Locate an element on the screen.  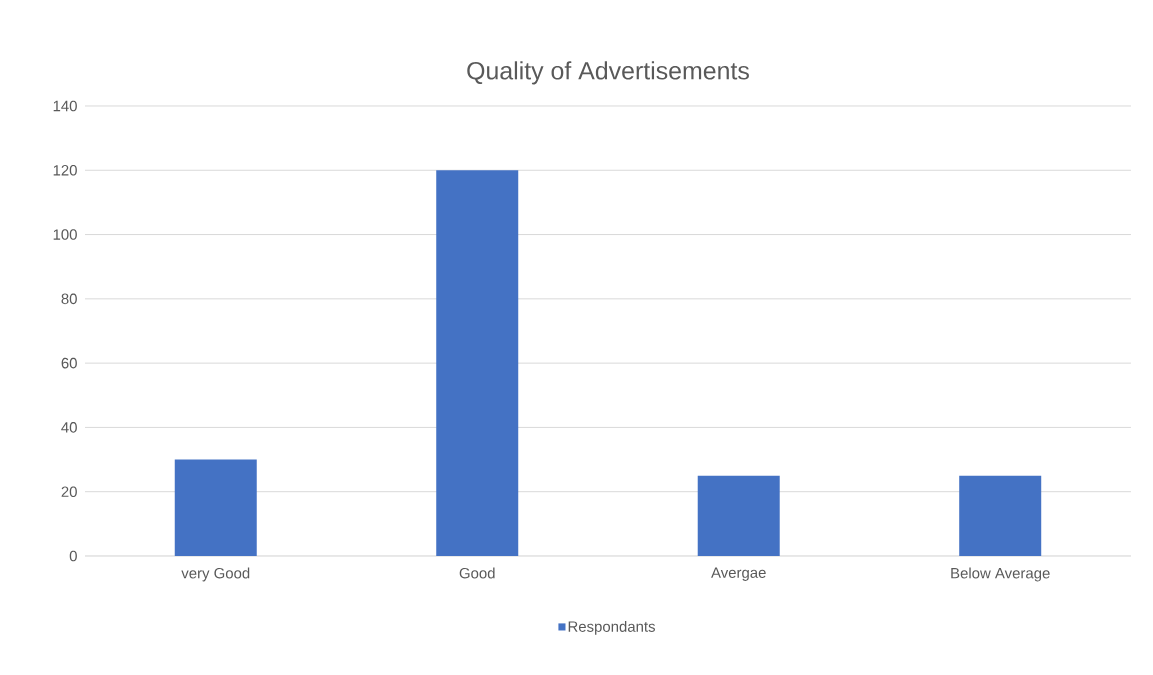
y-tick-label: 40 is located at coordinates (69, 427).